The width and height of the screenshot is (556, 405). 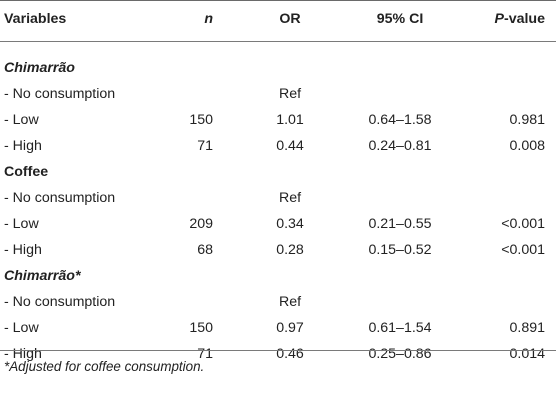 What do you see at coordinates (290, 354) in the screenshot?
I see `cell-or: 0.46` at bounding box center [290, 354].